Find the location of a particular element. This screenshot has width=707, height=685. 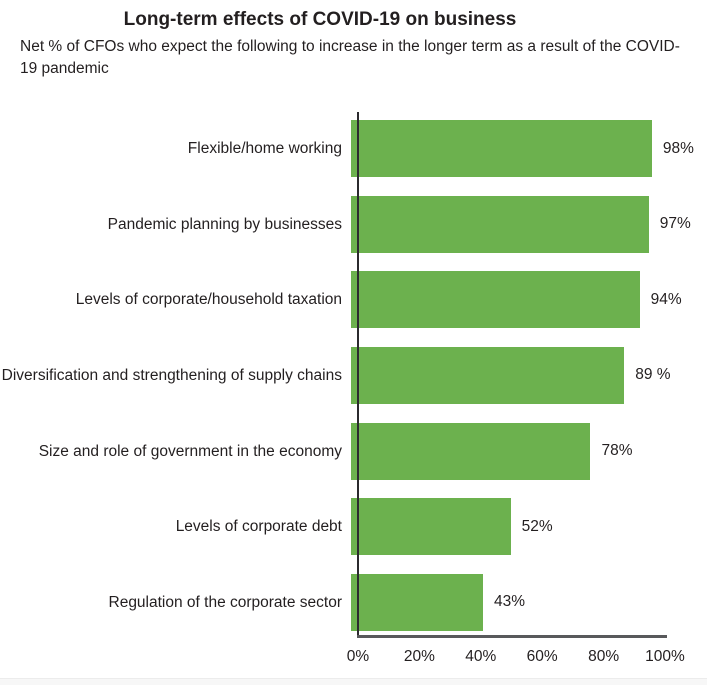

category-label: Pandemic planning by businesses is located at coordinates (224, 224).